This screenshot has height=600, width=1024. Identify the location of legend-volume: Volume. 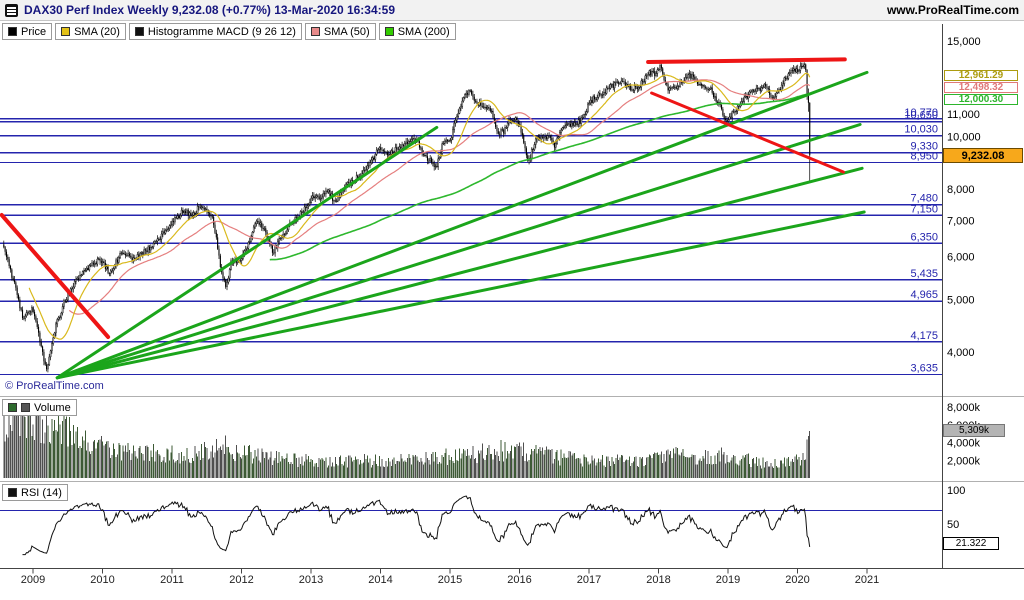
(39, 407).